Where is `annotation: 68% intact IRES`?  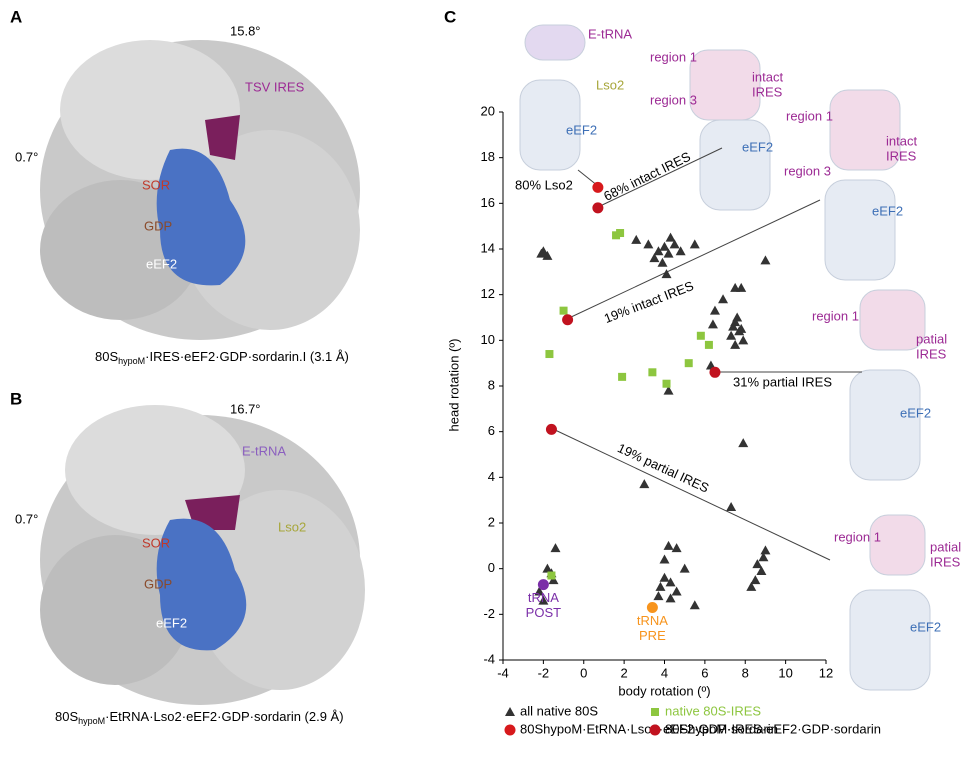 annotation: 68% intact IRES is located at coordinates (647, 176).